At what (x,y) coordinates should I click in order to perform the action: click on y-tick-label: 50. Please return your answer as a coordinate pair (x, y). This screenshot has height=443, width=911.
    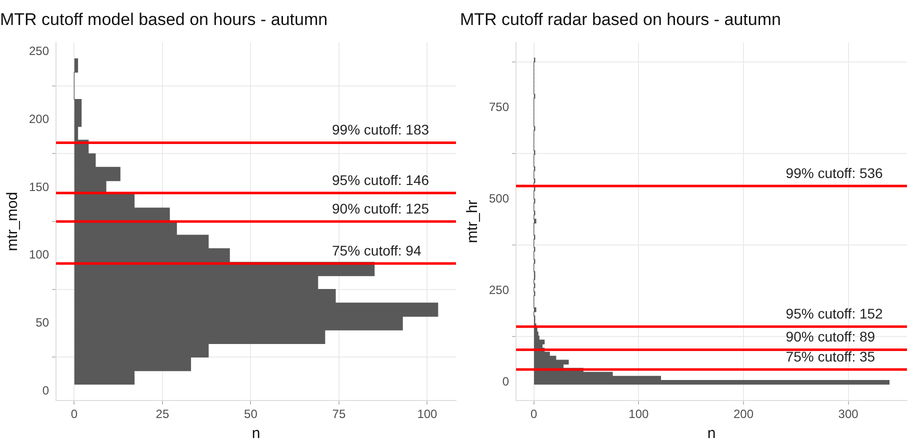
    Looking at the image, I should click on (43, 323).